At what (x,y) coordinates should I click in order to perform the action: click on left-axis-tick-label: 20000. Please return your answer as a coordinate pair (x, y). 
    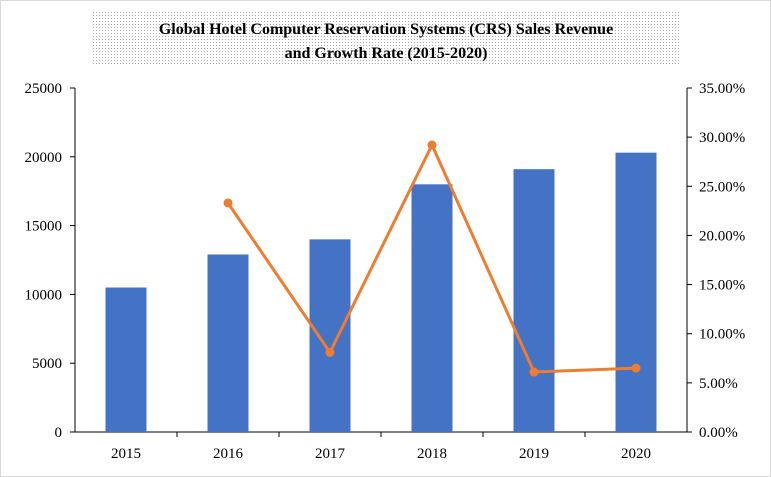
    Looking at the image, I should click on (44, 158).